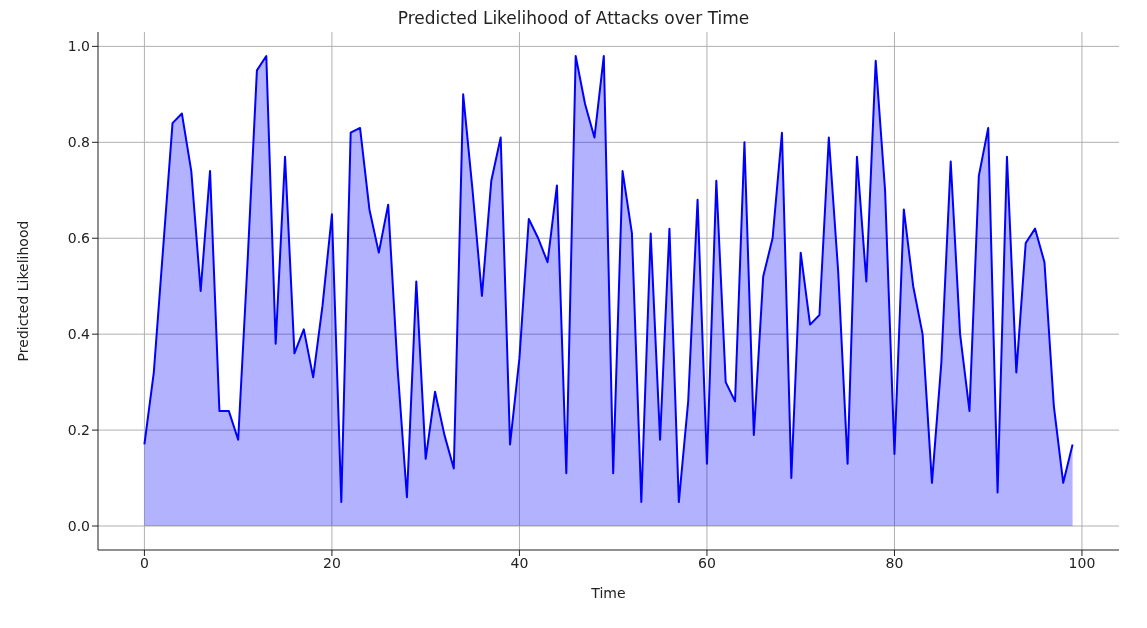 Image resolution: width=1147 pixels, height=628 pixels. I want to click on y-tick-label: 0.4, so click(79, 334).